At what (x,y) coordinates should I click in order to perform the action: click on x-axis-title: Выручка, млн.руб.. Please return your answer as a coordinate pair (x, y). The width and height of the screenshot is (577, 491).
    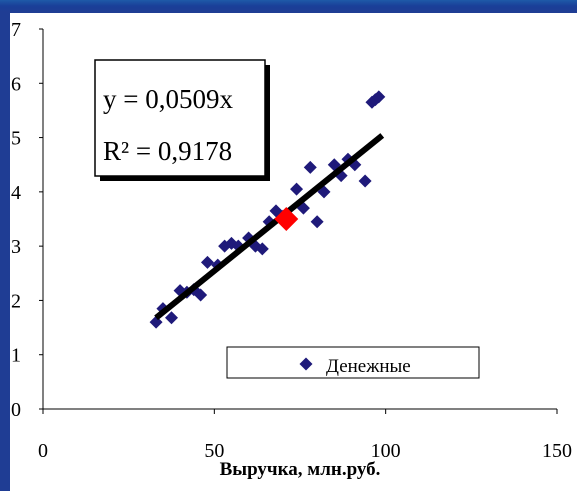
    Looking at the image, I should click on (300, 469).